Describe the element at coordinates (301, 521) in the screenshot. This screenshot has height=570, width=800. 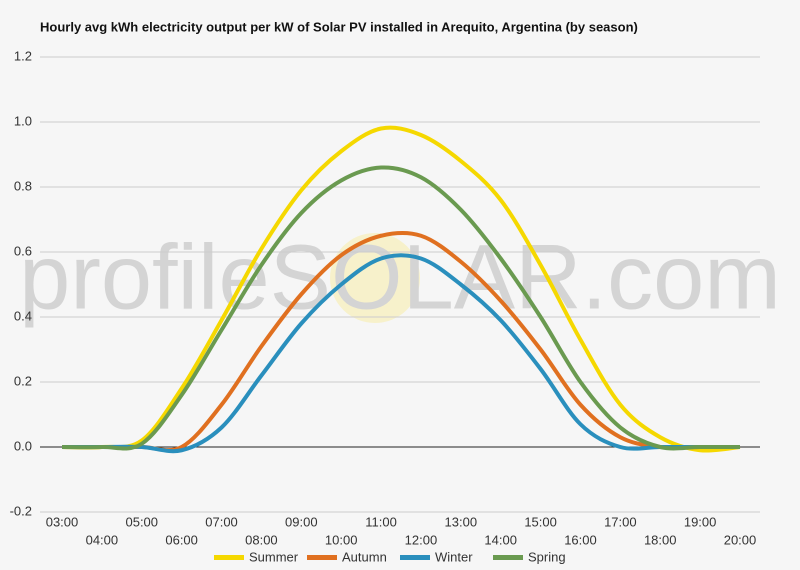
I see `x-tick-label: 09:00` at that location.